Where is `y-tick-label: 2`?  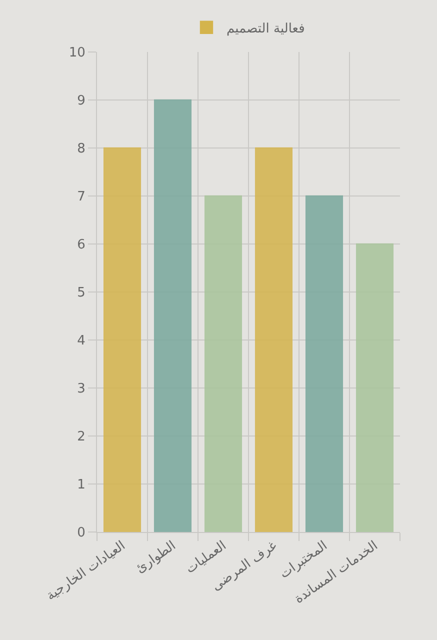 y-tick-label: 2 is located at coordinates (81, 437).